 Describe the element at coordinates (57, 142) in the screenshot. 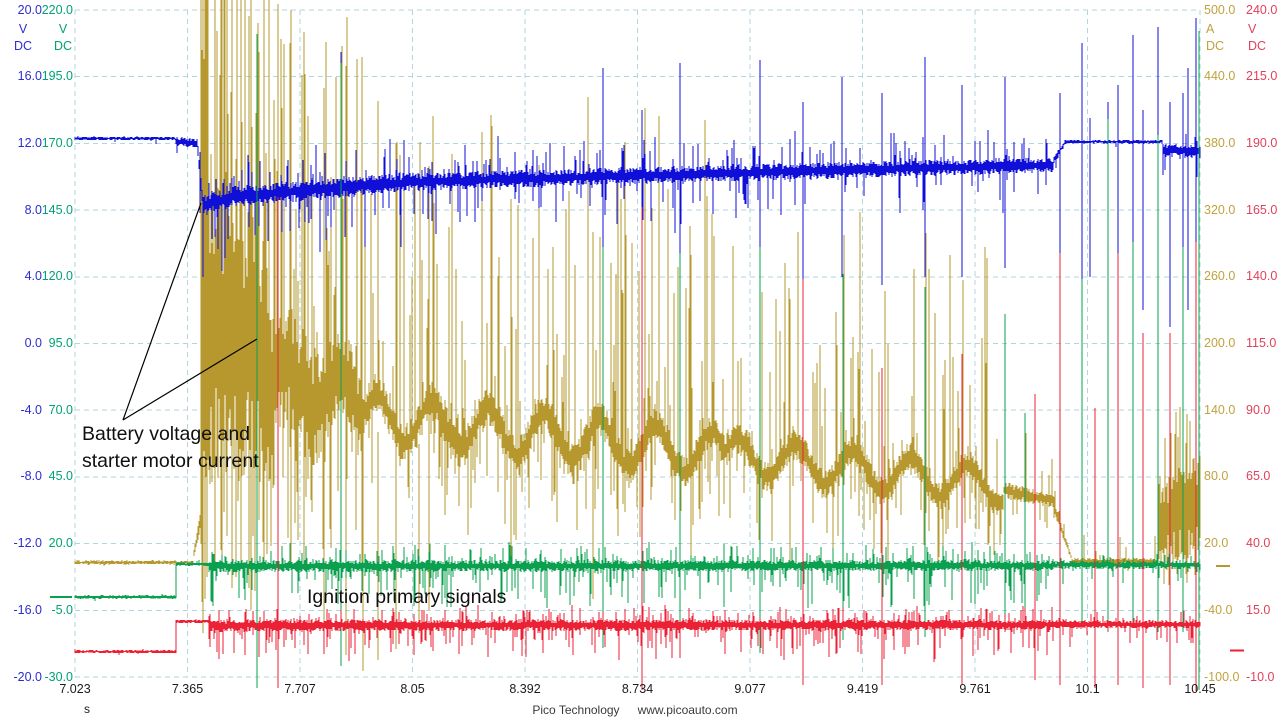

I see `left2-tick-label: 170.0` at that location.